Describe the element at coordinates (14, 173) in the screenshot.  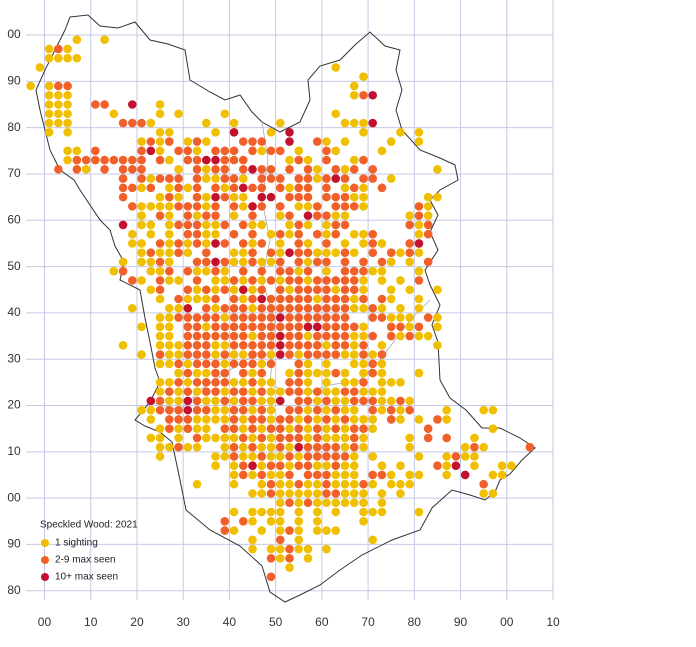
I see `y-tick-label: 70` at that location.